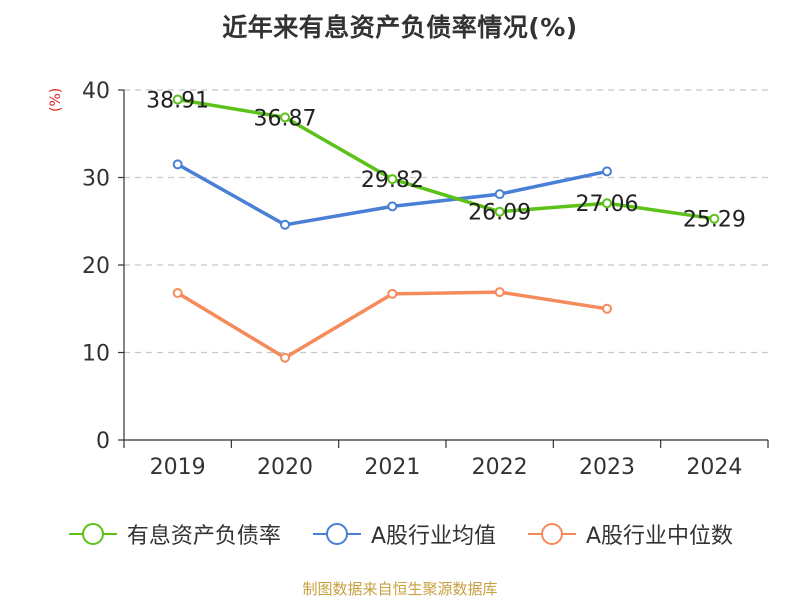 This screenshot has height=600, width=800. Describe the element at coordinates (96, 179) in the screenshot. I see `y-tick-label: 30` at that location.